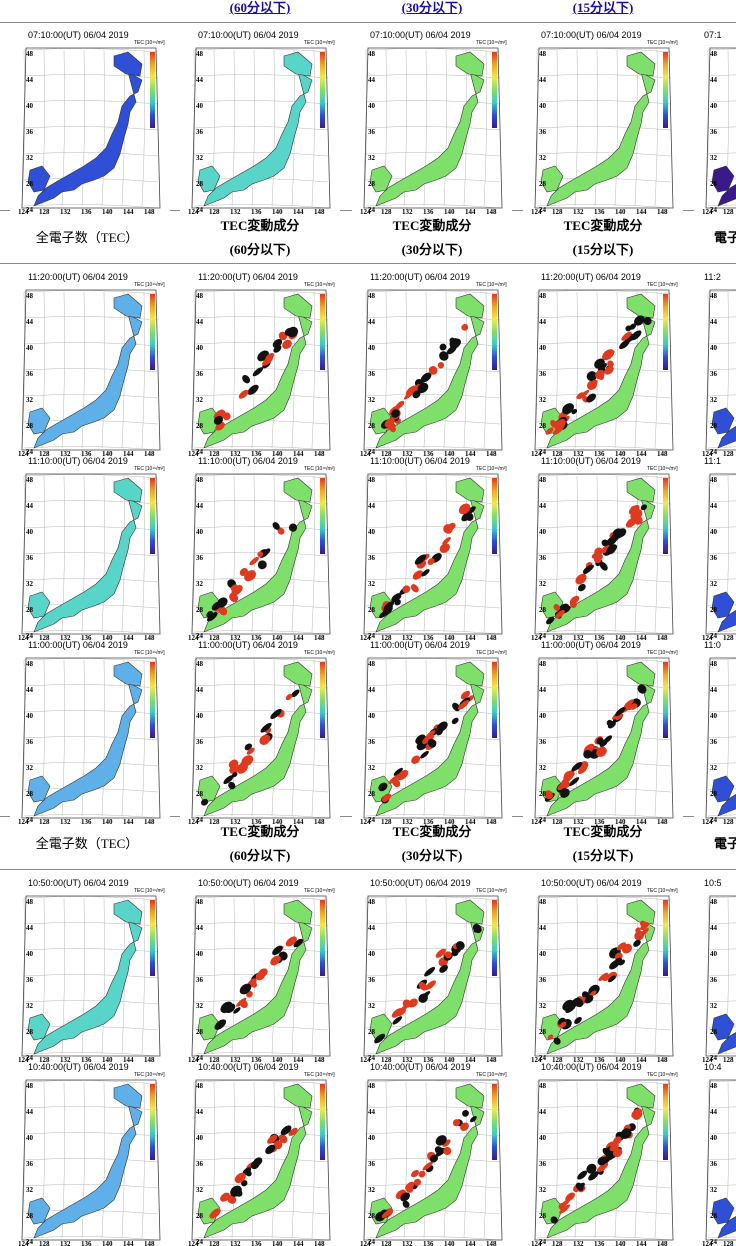  What do you see at coordinates (420, 645) in the screenshot?
I see `map-timestamp: 11:00:00(UT) 06/04 2019` at bounding box center [420, 645].